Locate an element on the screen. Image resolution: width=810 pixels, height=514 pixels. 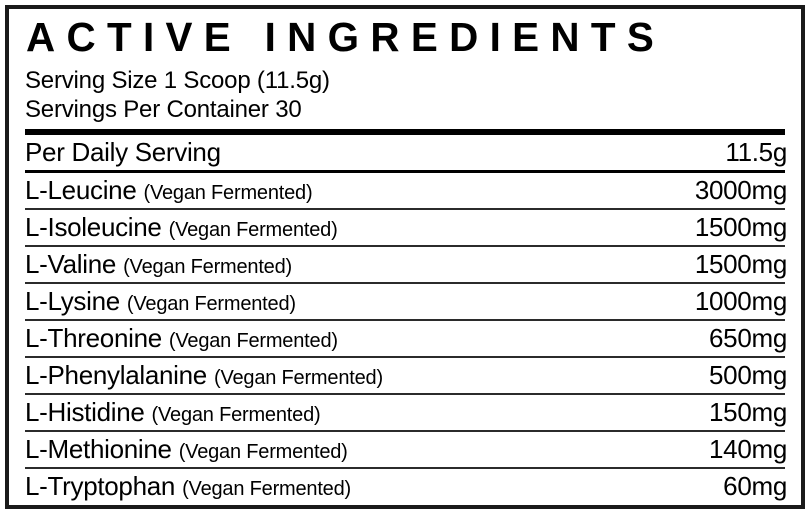
ingredient-row: L-Valine (Vegan Fermented) 1500mg is located at coordinates (407, 264).